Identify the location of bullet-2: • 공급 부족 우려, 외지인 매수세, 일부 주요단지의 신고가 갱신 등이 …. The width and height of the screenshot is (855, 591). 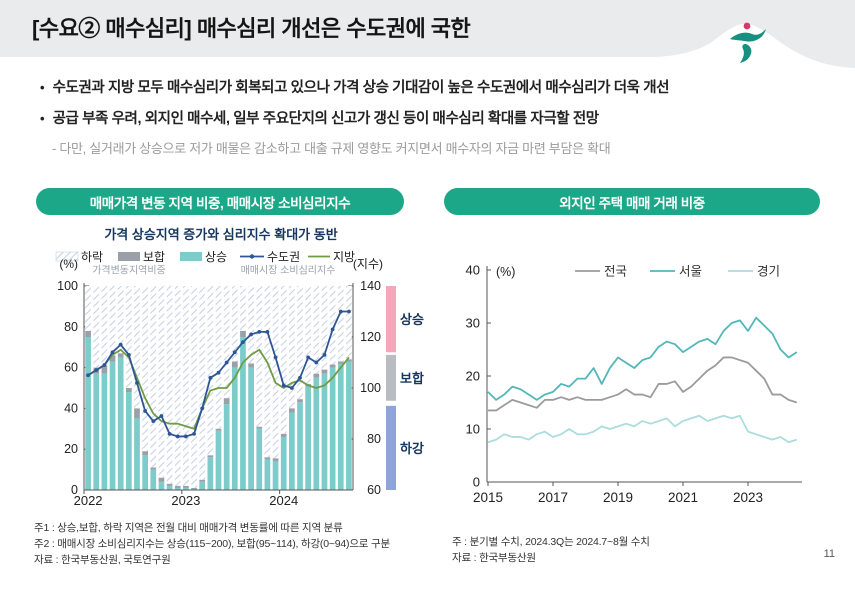
(435, 119).